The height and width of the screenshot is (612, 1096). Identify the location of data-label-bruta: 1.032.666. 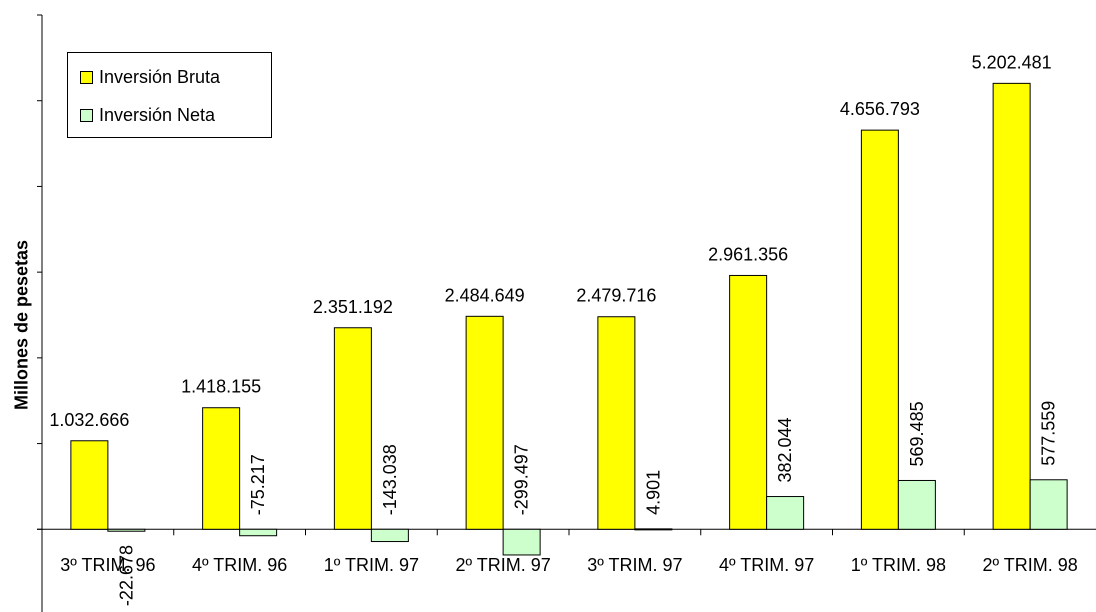
(89, 420).